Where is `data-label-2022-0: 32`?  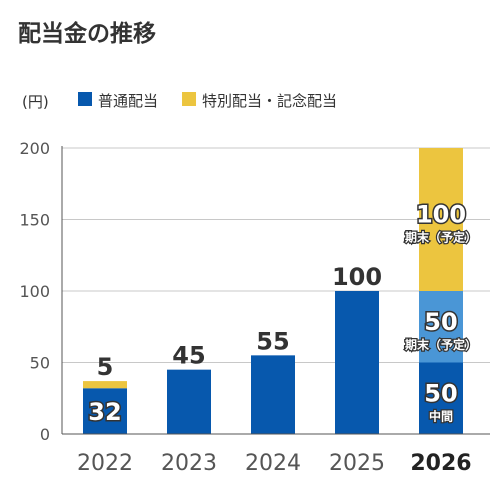 data-label-2022-0: 32 is located at coordinates (104, 412).